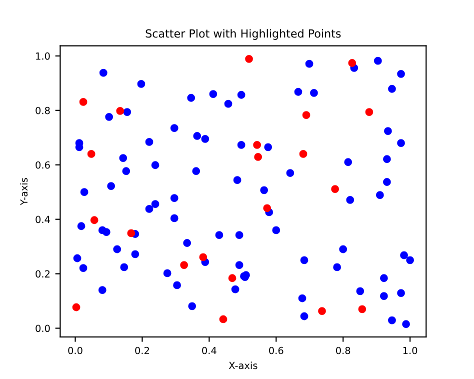 The height and width of the screenshot is (379, 474). What do you see at coordinates (209, 350) in the screenshot?
I see `x-tick-label: 0.4` at bounding box center [209, 350].